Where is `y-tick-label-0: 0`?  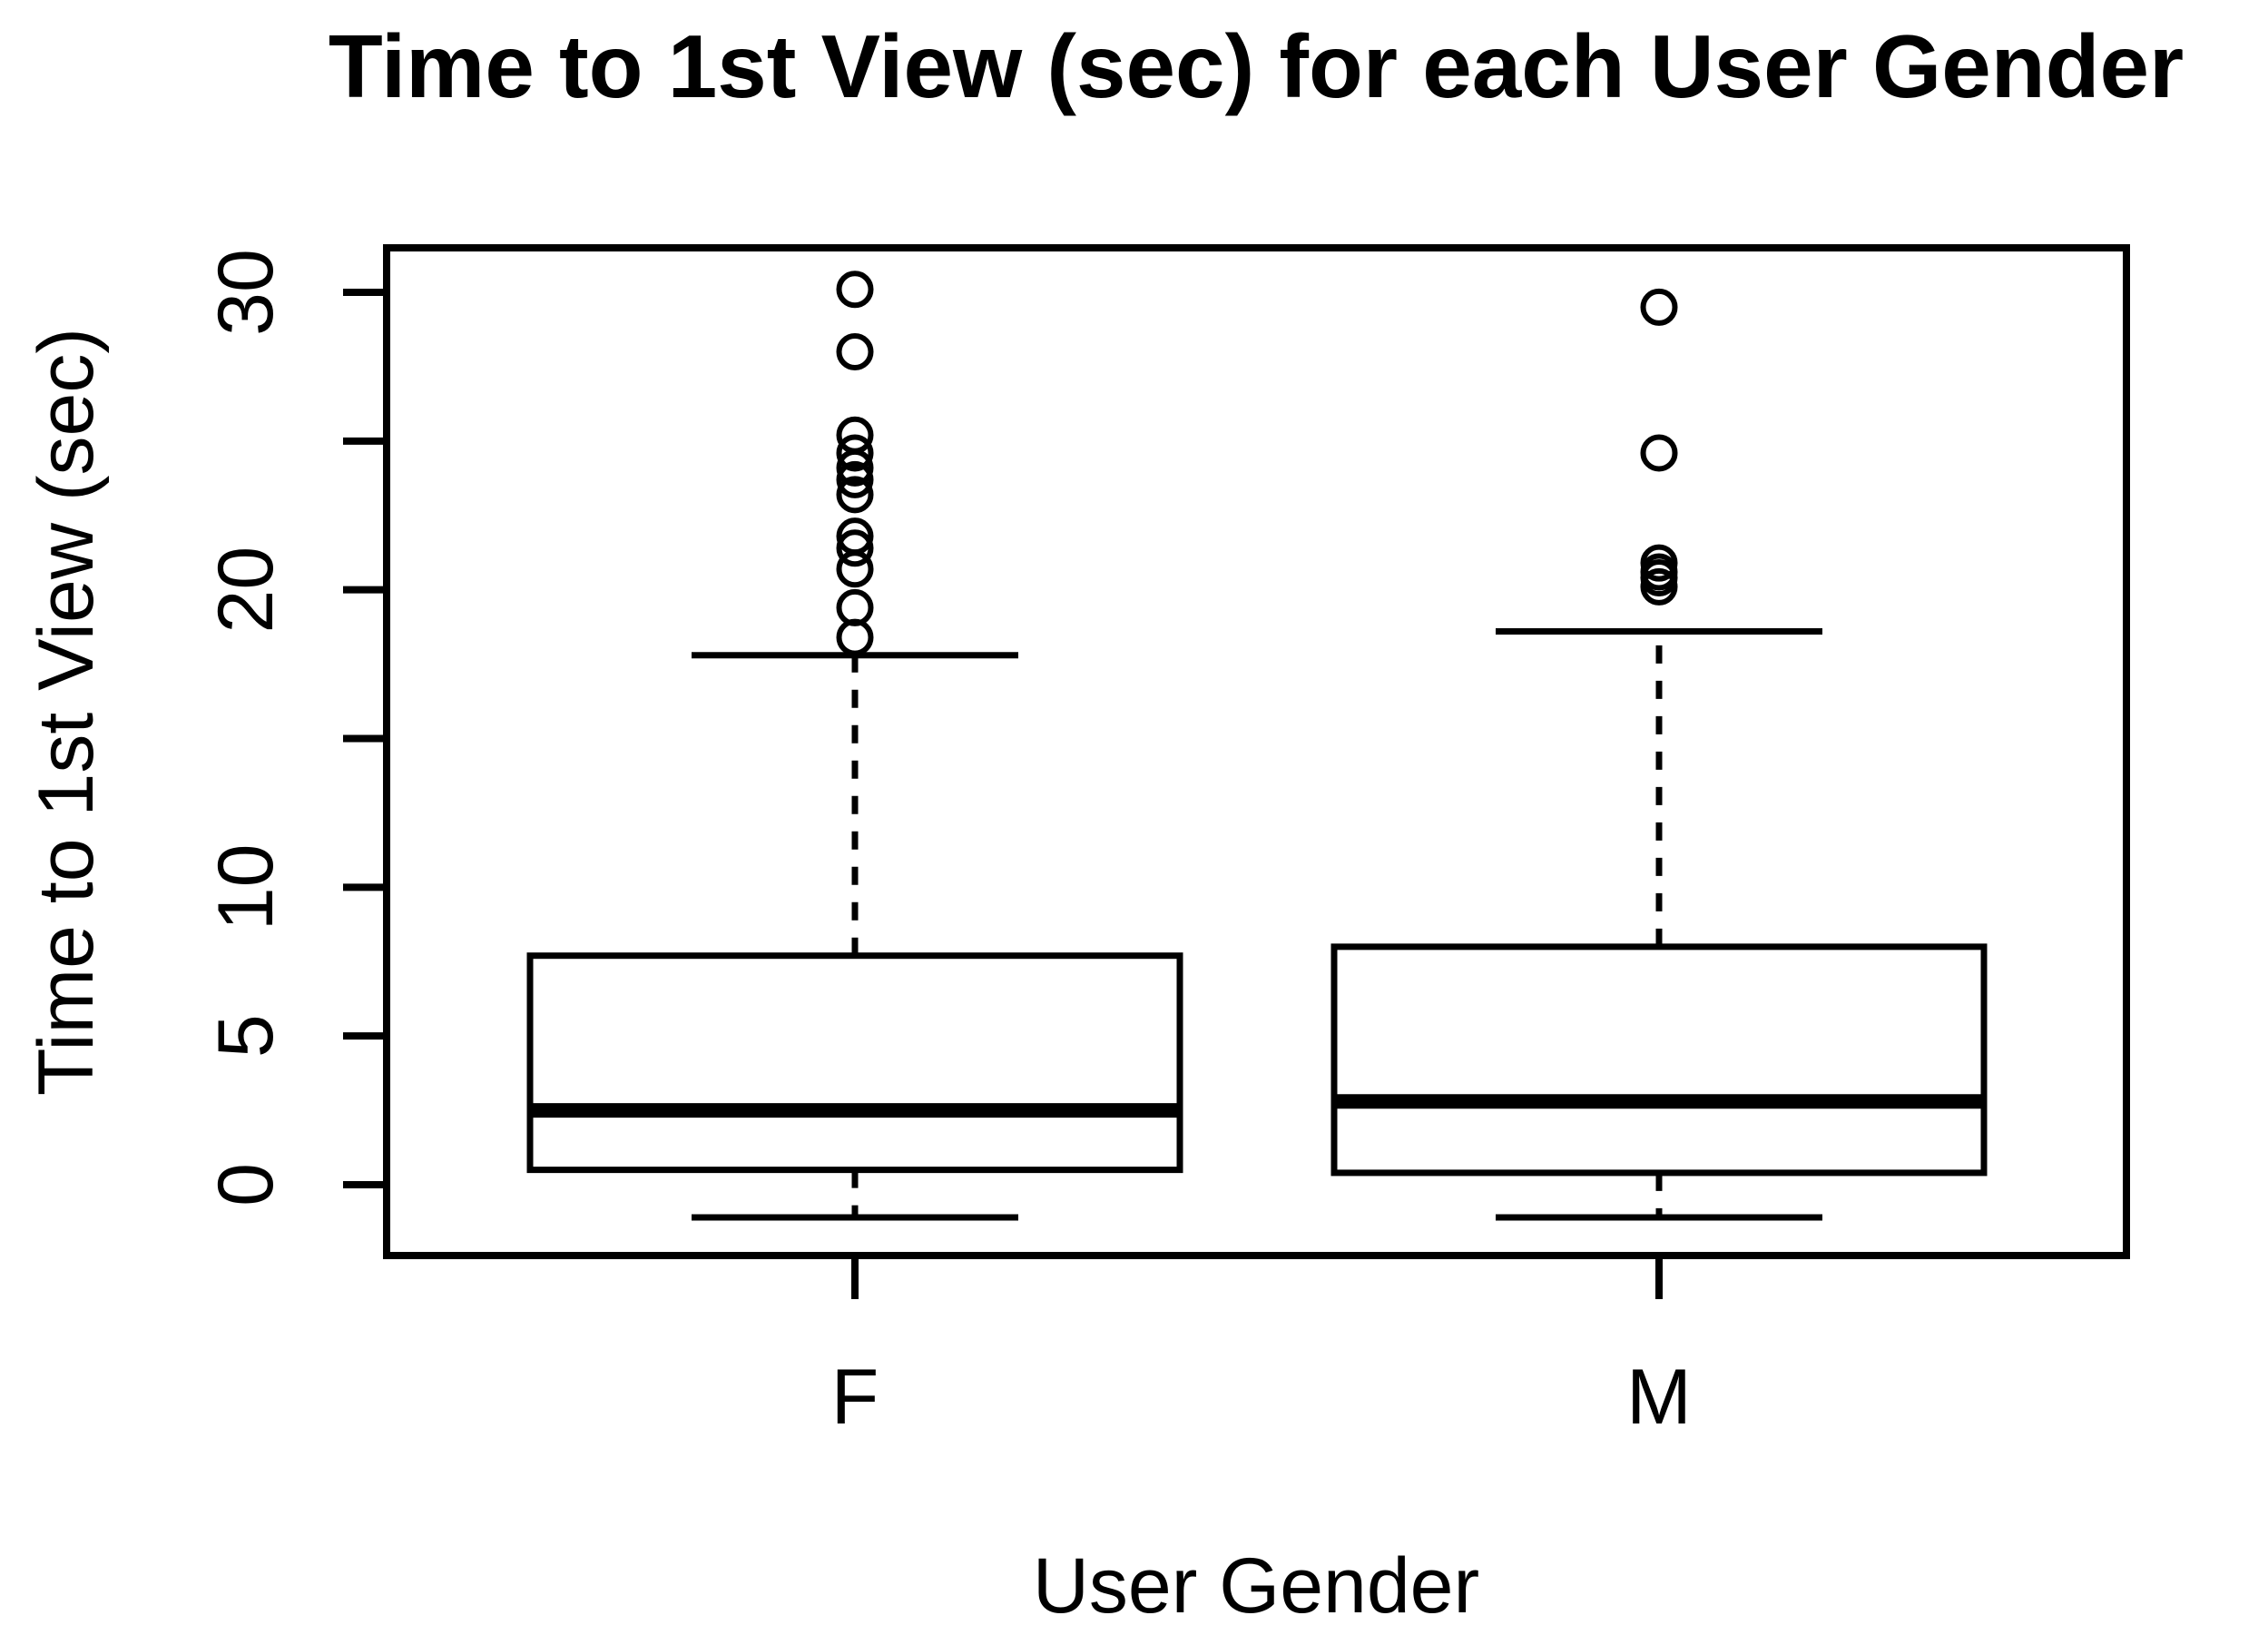
y-tick-label-0: 0 is located at coordinates (246, 1185).